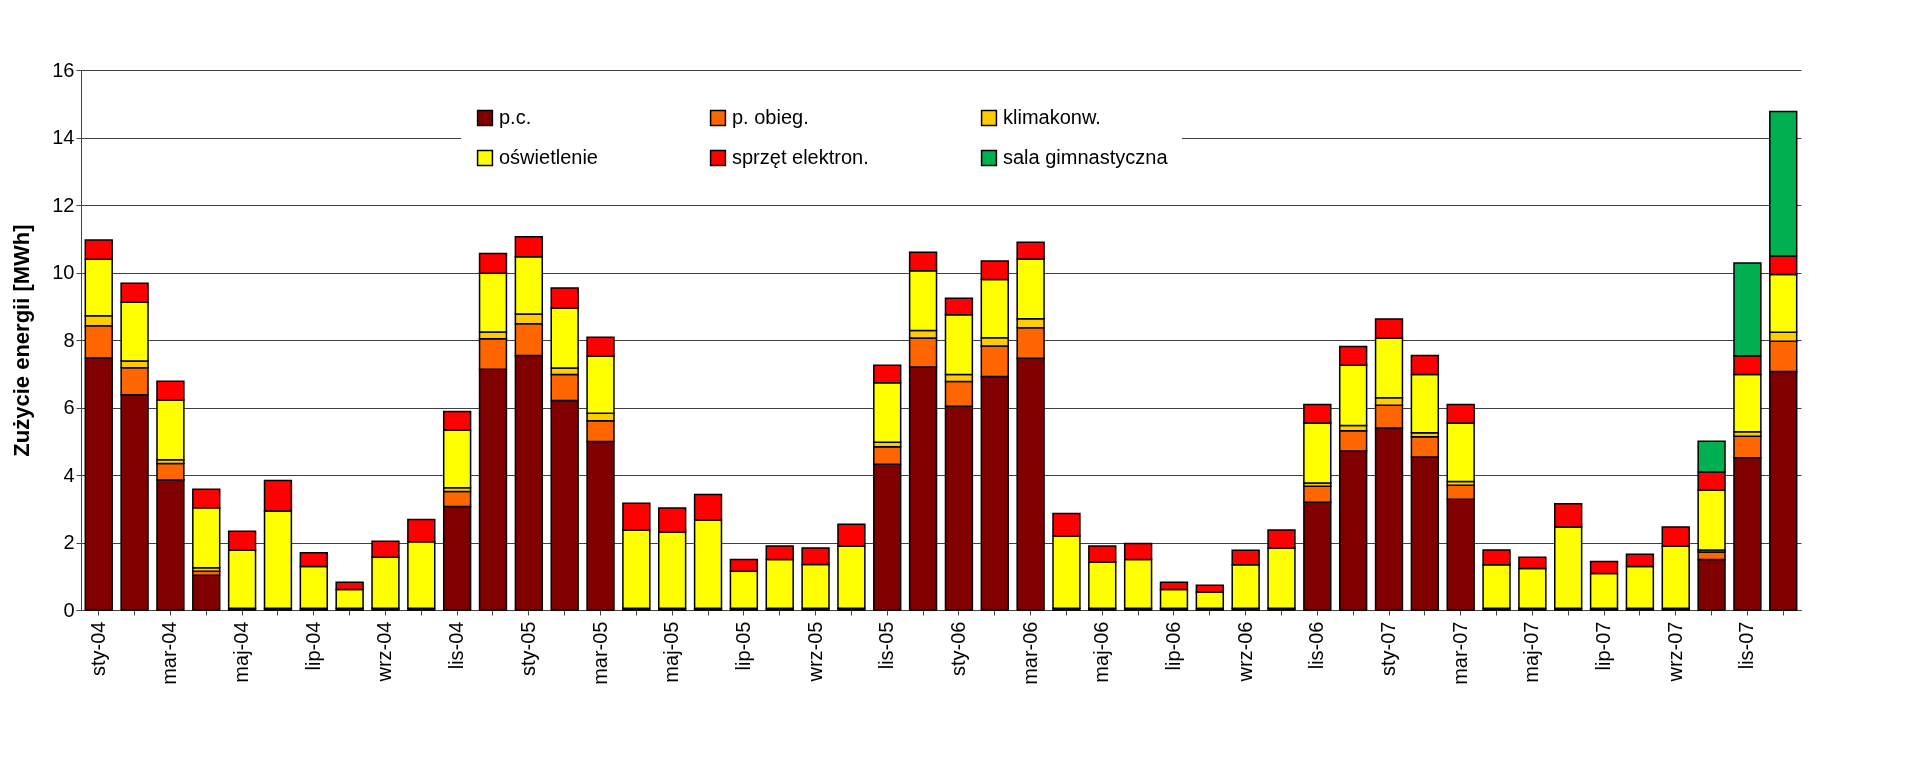  Describe the element at coordinates (800, 157) in the screenshot. I see `legend-label: sprzęt elektron.` at that location.